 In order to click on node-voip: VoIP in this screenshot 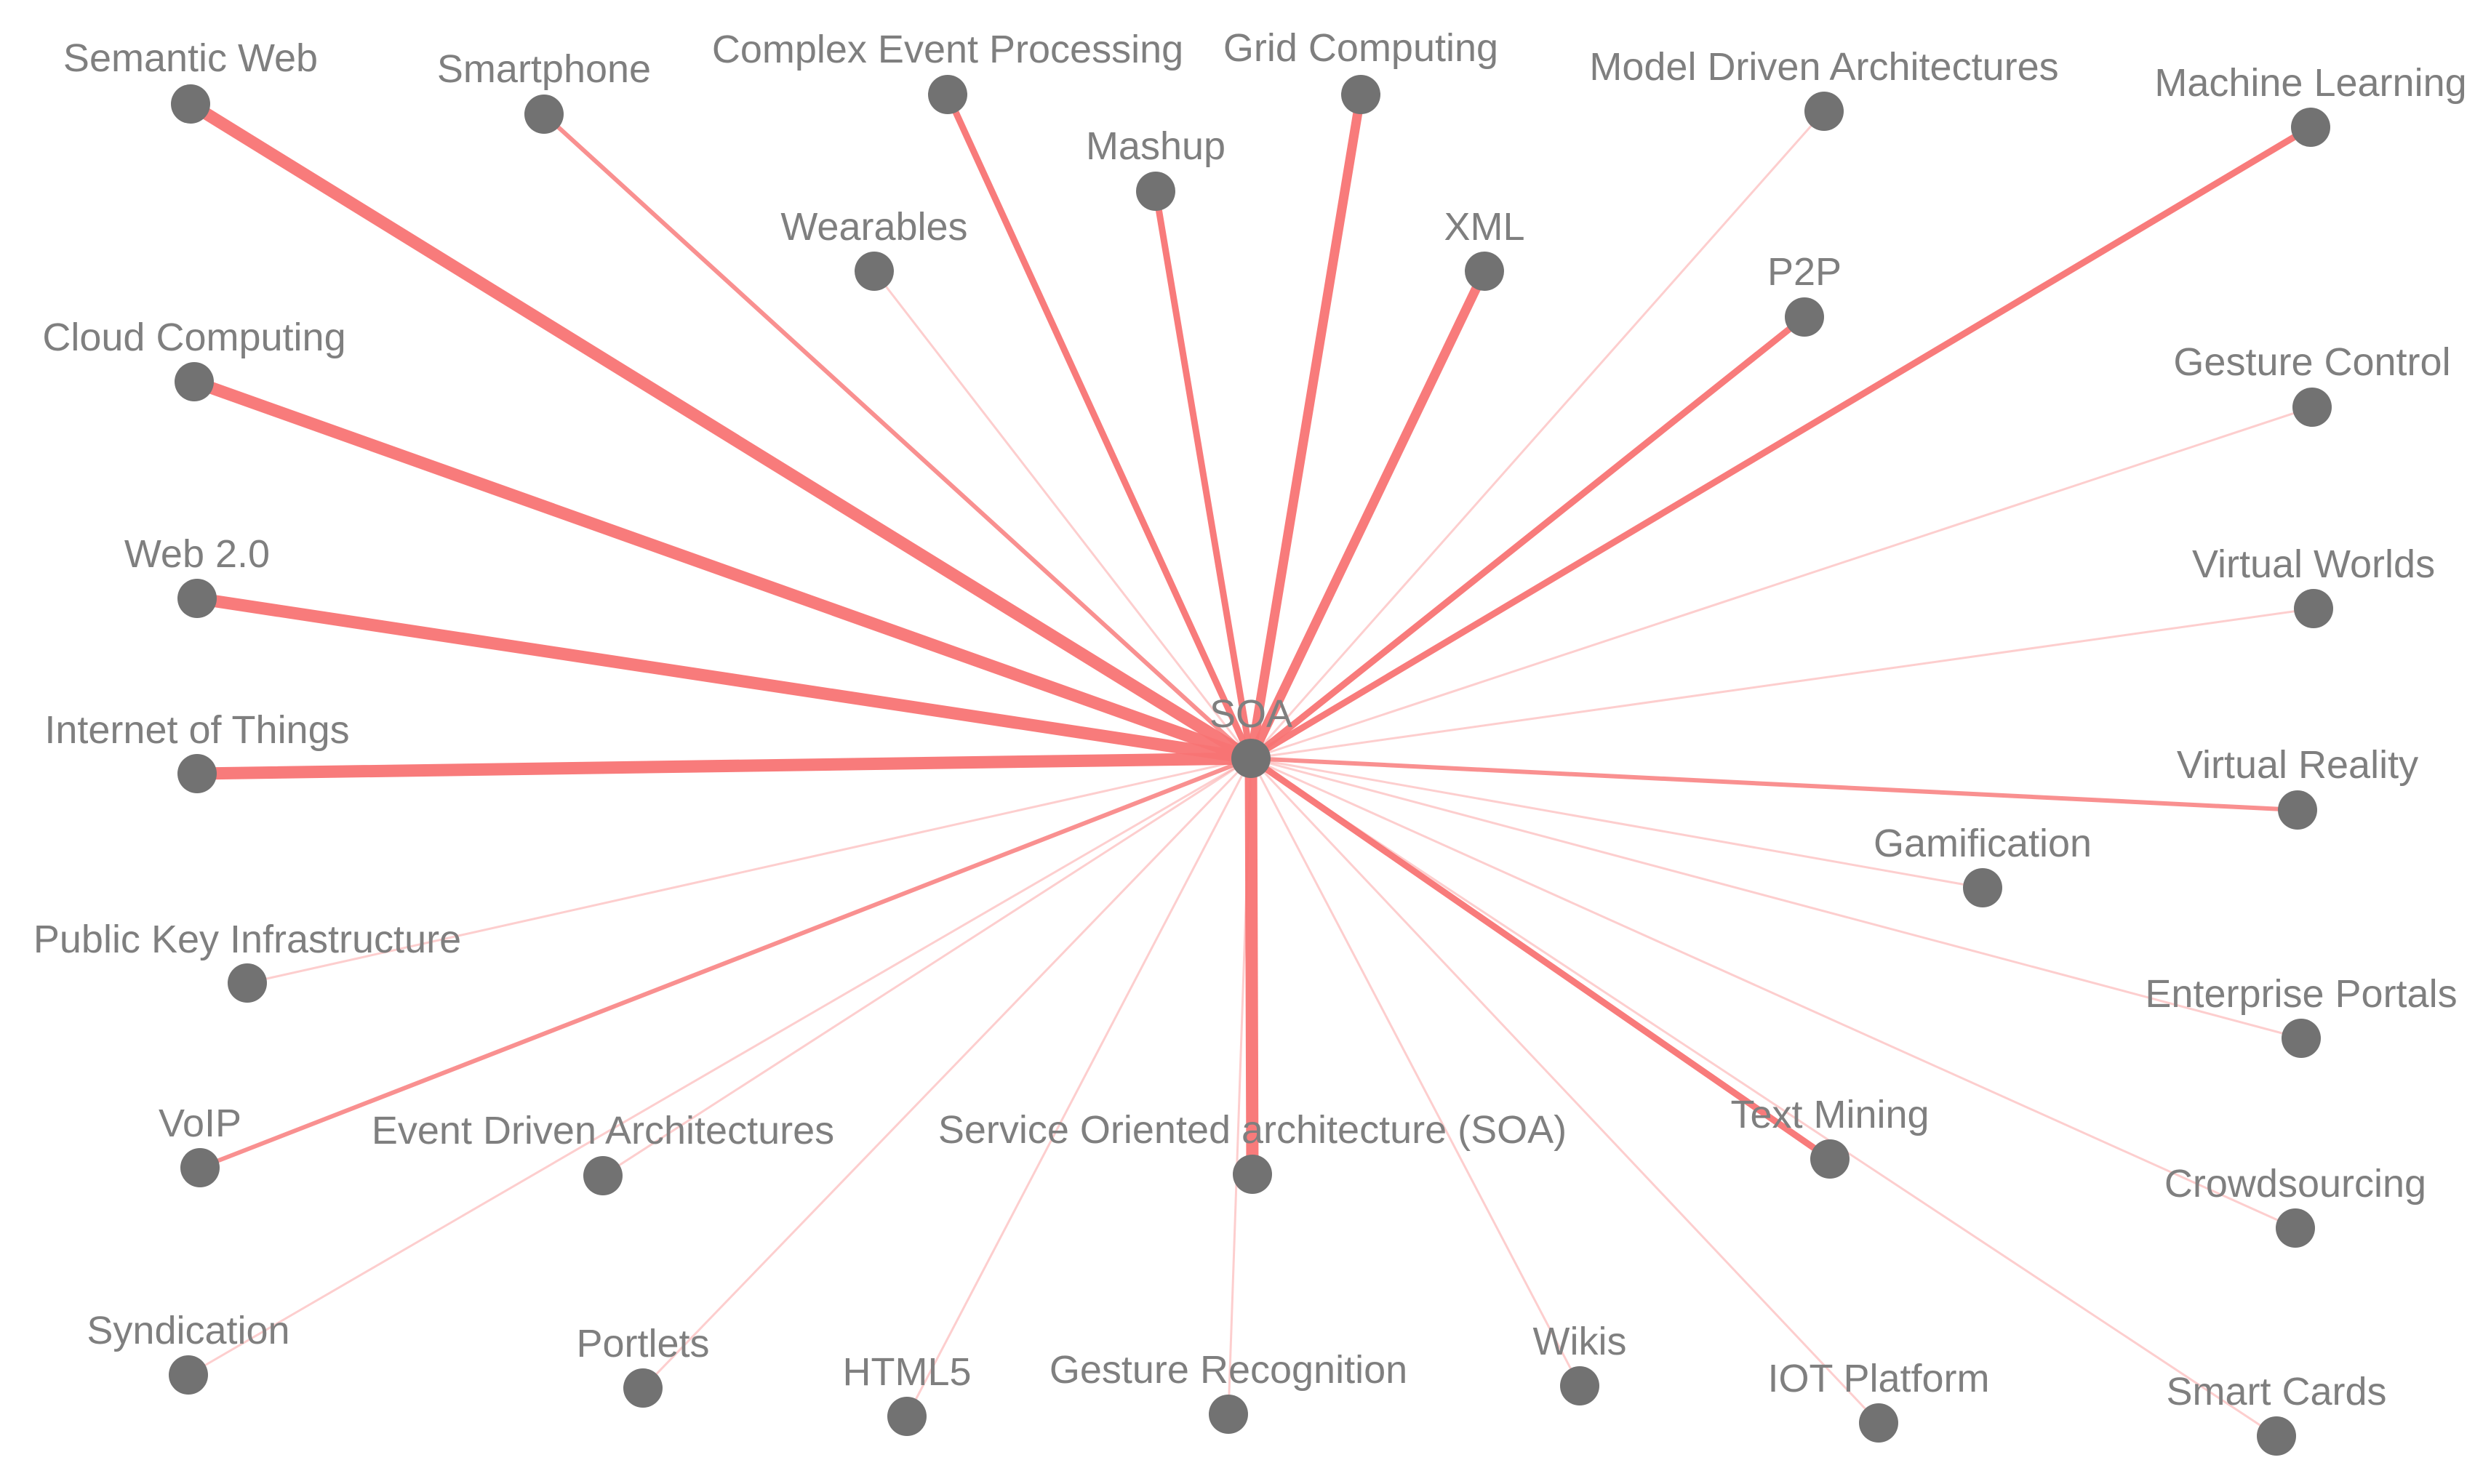, I will do `click(200, 1144)`.